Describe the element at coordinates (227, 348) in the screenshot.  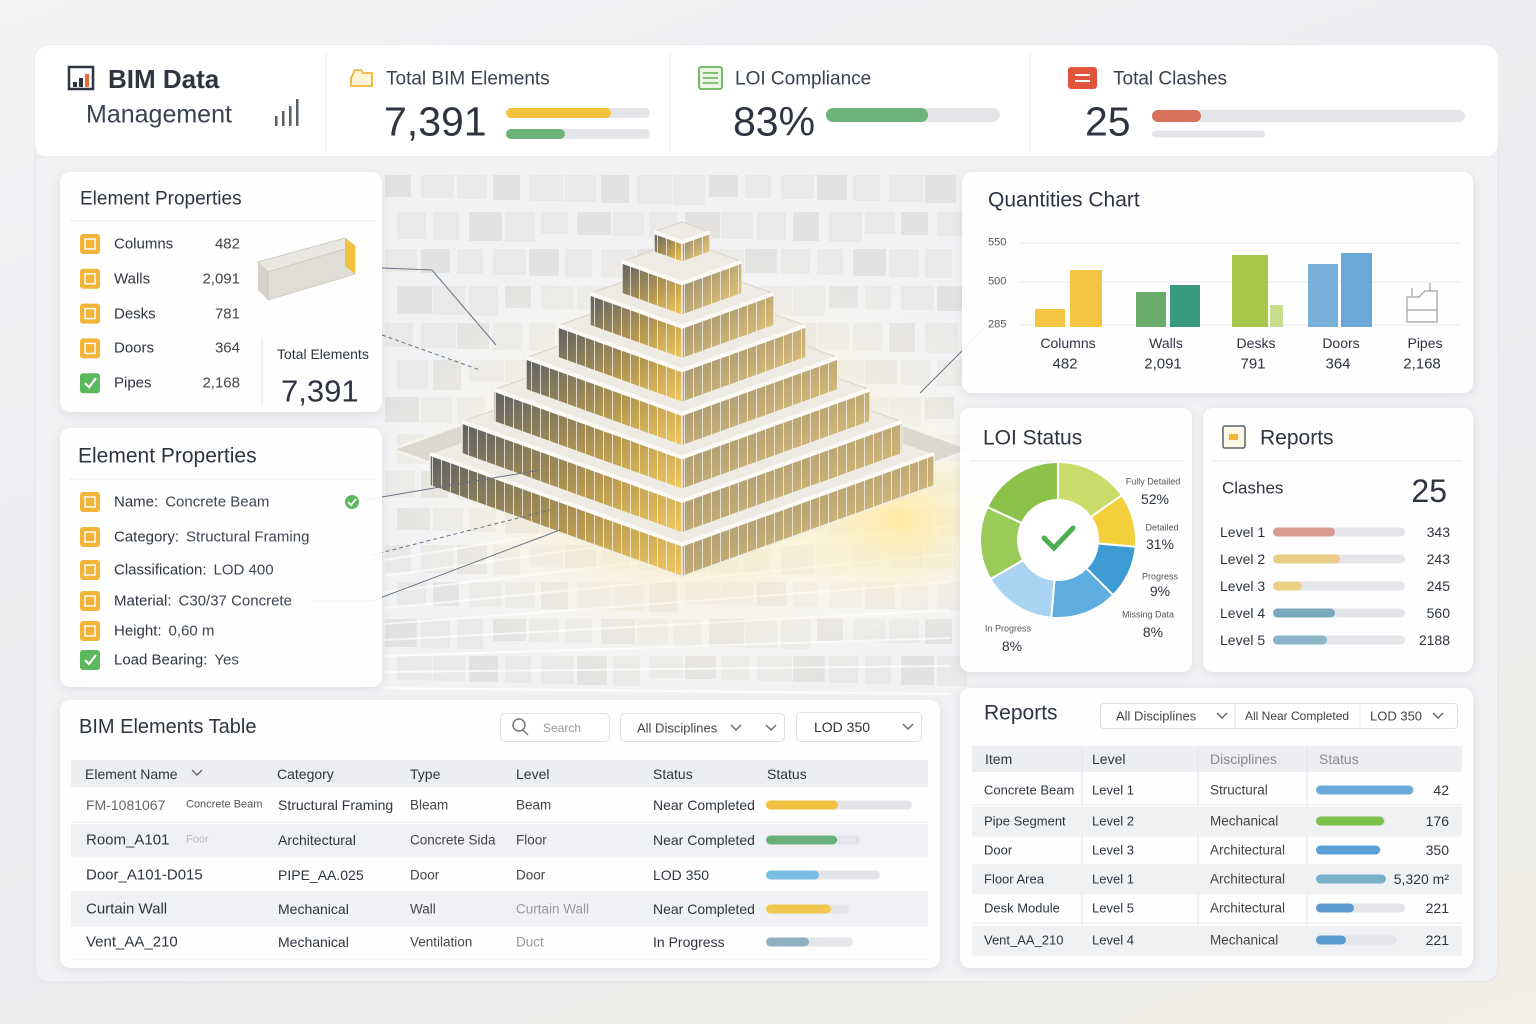
I see `item-value: 364` at that location.